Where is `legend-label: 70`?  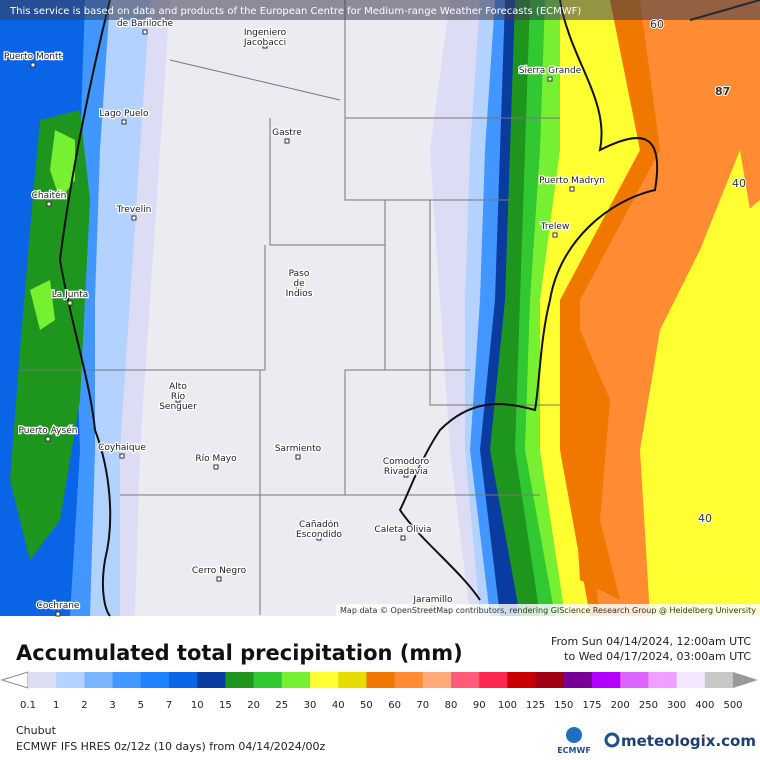
legend-label: 70 is located at coordinates (422, 705).